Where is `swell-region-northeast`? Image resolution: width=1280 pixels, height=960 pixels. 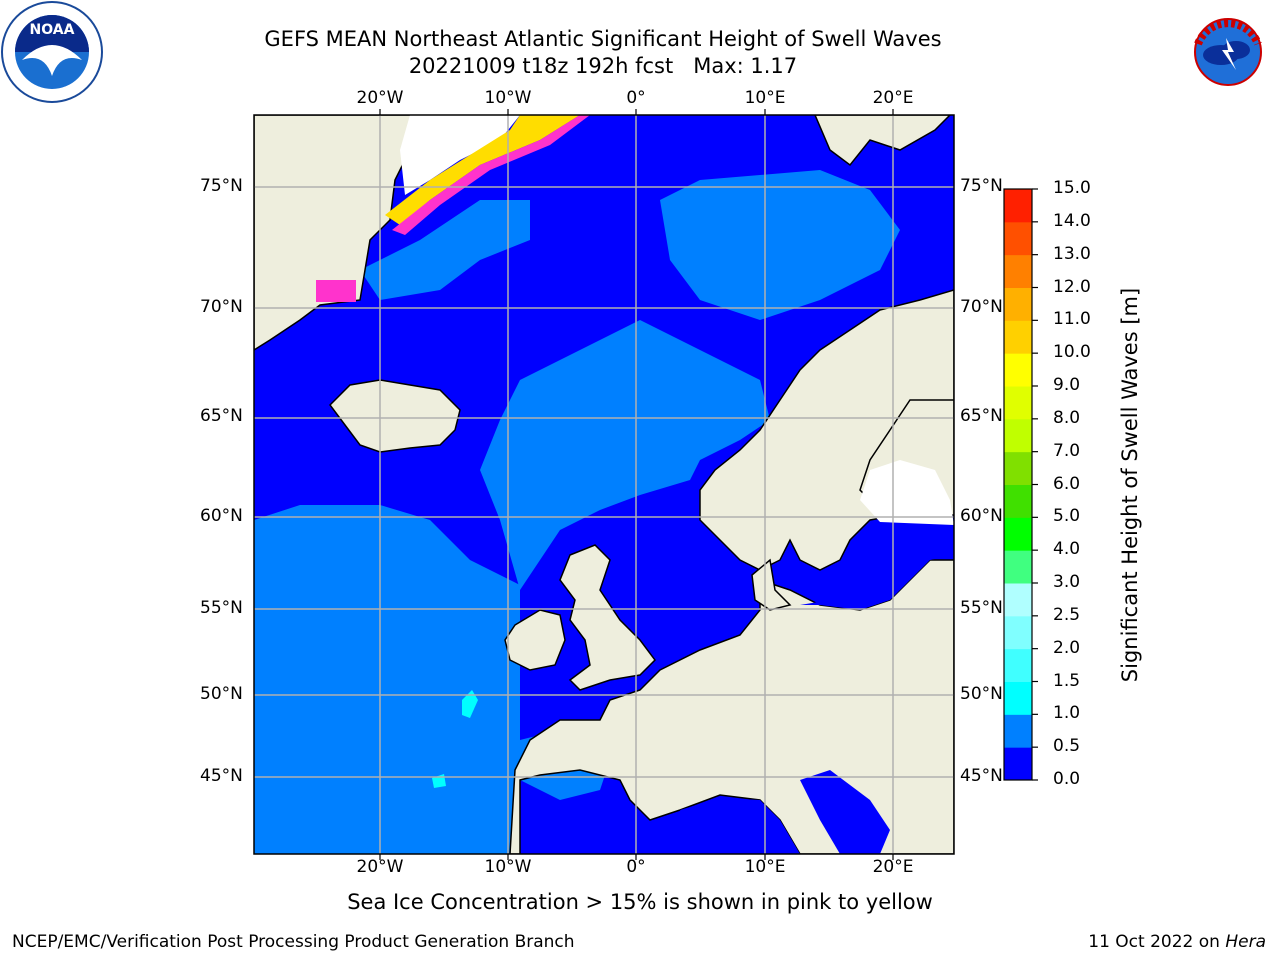 swell-region-northeast is located at coordinates (780, 245).